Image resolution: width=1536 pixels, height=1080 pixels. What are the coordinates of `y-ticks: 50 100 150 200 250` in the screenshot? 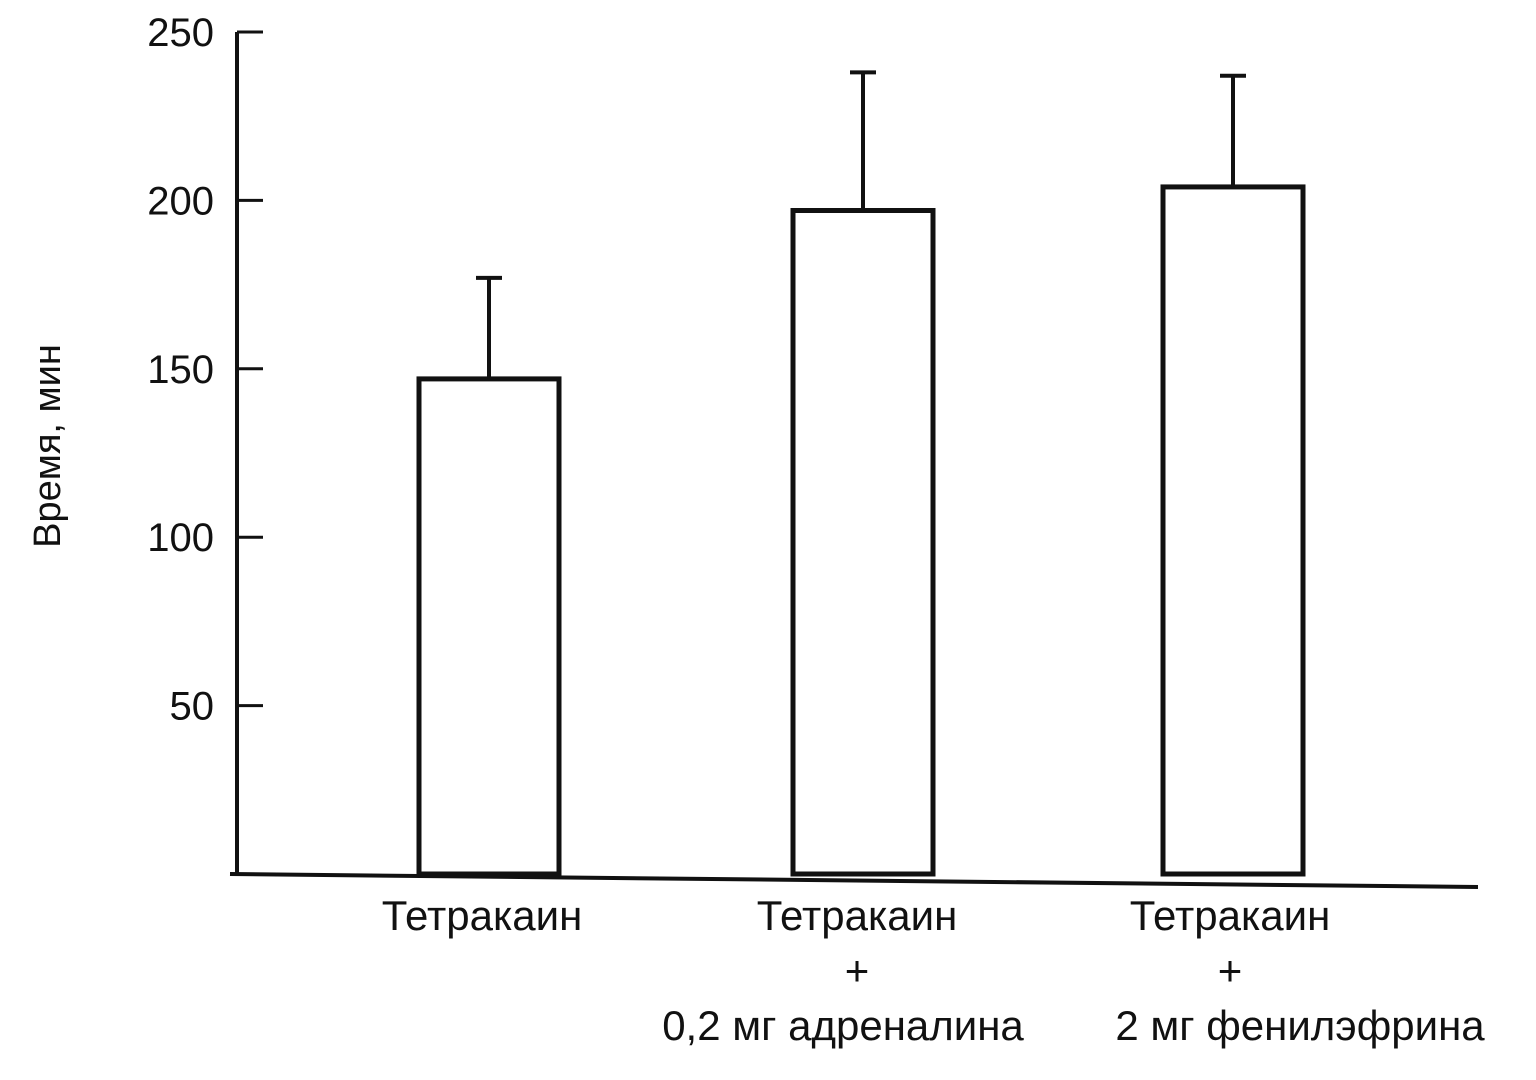 It's located at (205, 370).